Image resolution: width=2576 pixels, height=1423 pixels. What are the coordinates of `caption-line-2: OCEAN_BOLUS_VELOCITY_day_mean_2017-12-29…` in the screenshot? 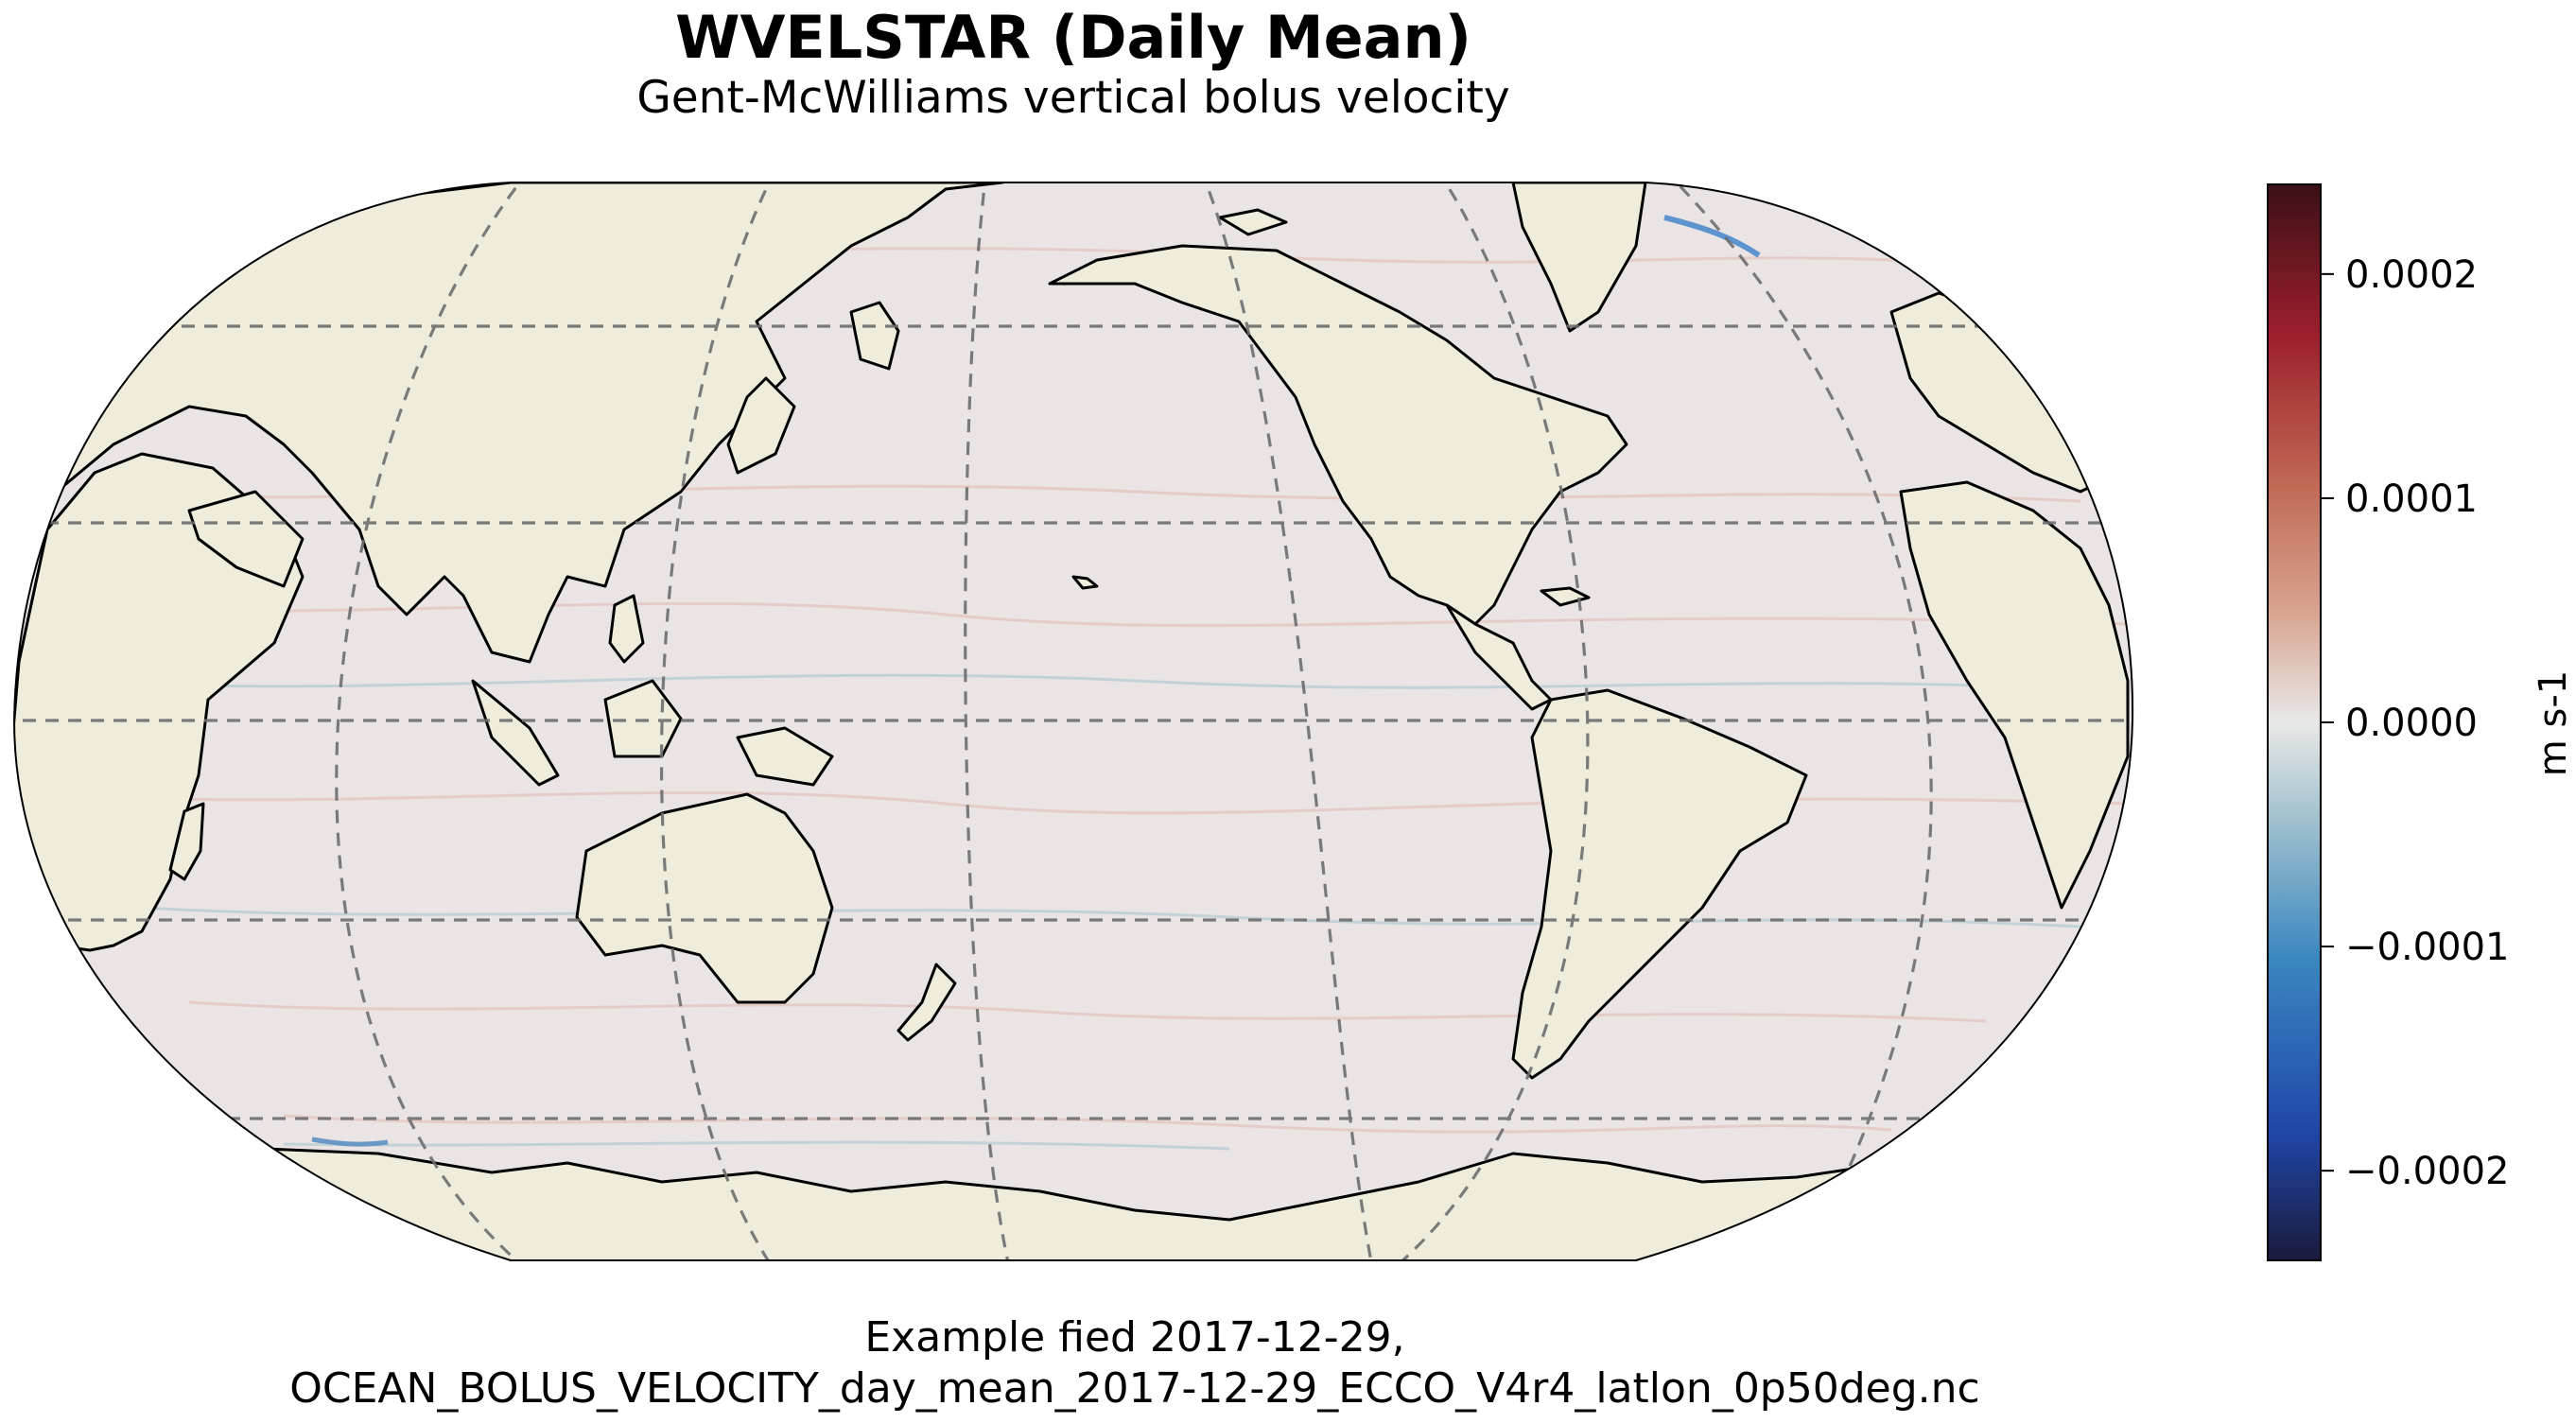 It's located at (1134, 1389).